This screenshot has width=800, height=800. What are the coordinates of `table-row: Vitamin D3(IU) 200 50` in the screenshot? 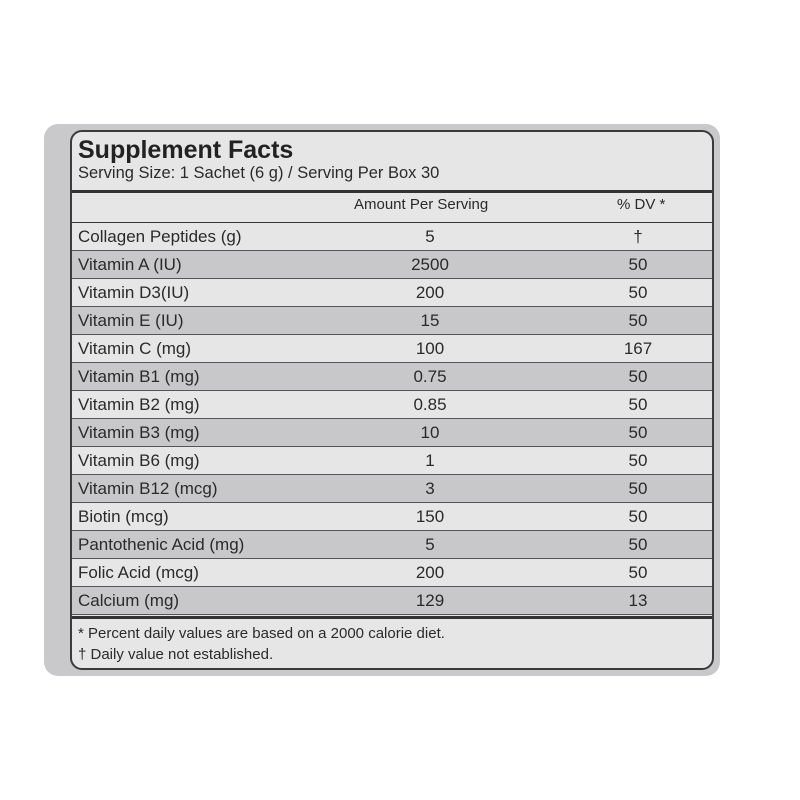 It's located at (392, 293).